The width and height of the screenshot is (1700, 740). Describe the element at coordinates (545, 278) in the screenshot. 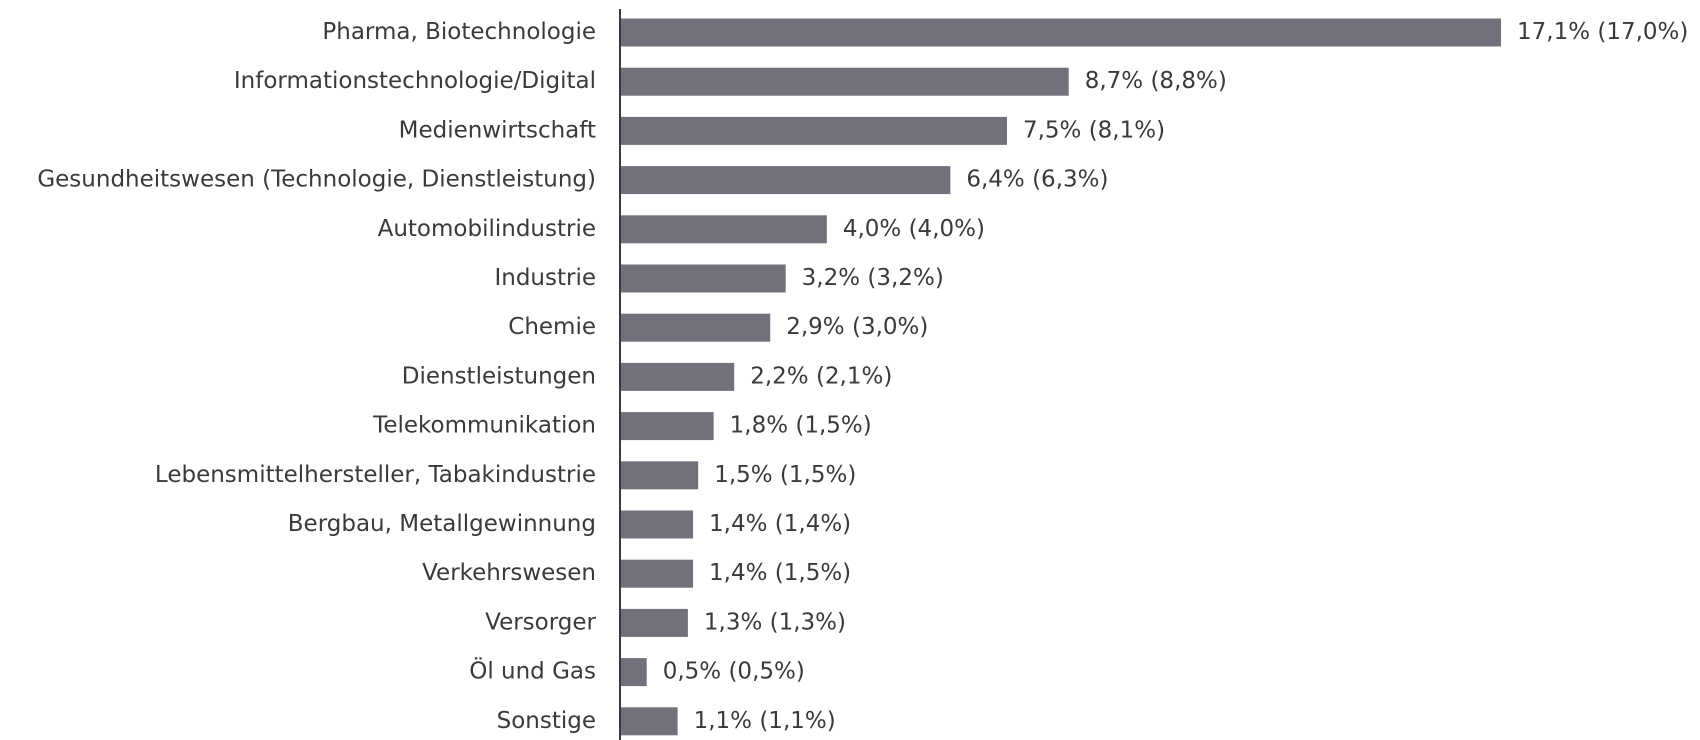

I see `category-label: Industrie` at that location.